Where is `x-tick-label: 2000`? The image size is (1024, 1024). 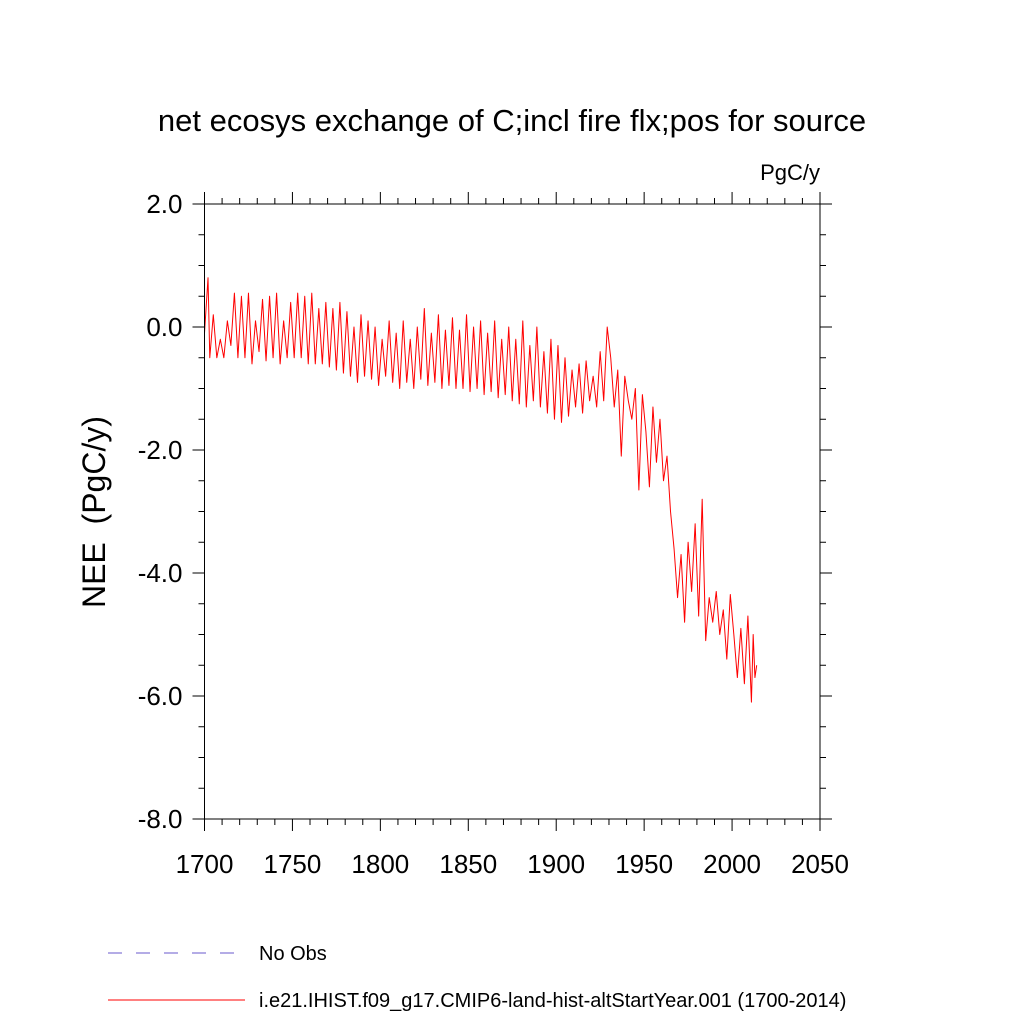 x-tick-label: 2000 is located at coordinates (732, 864).